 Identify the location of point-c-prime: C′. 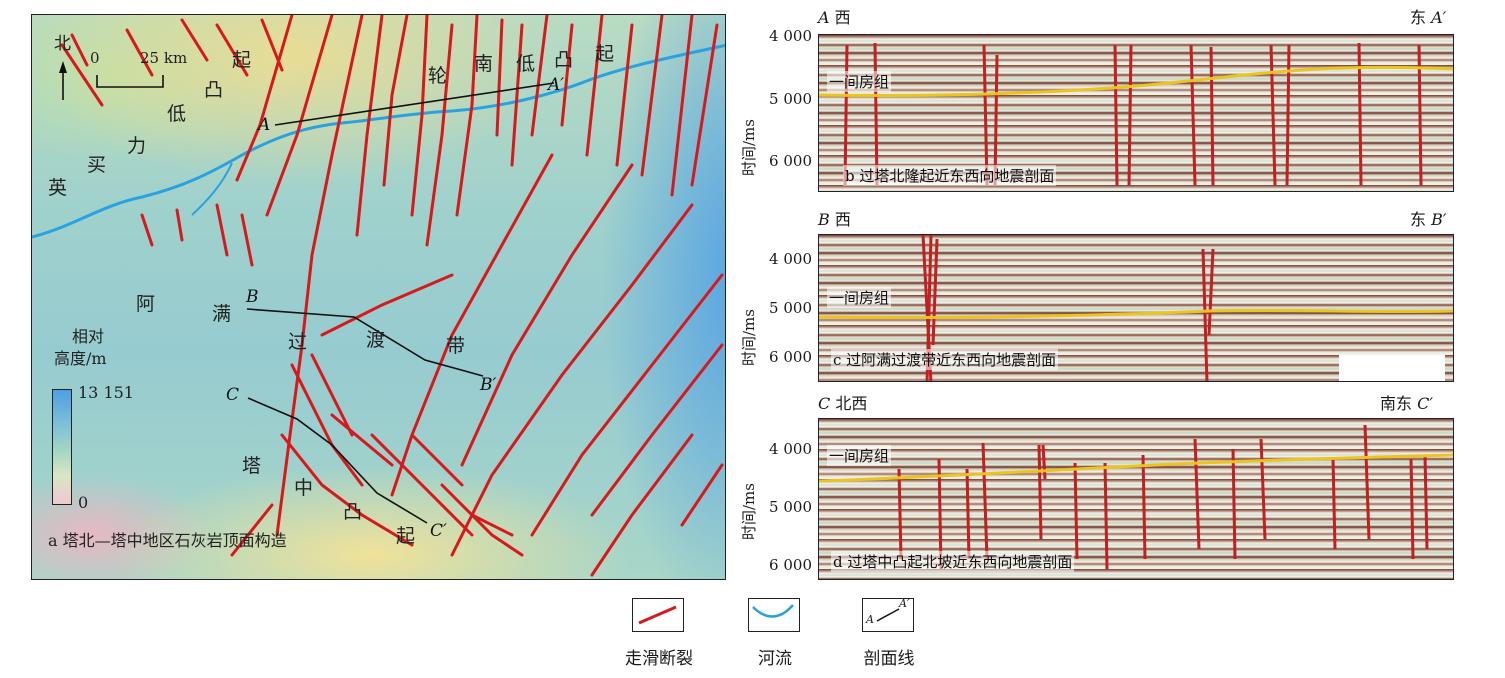
(438, 531).